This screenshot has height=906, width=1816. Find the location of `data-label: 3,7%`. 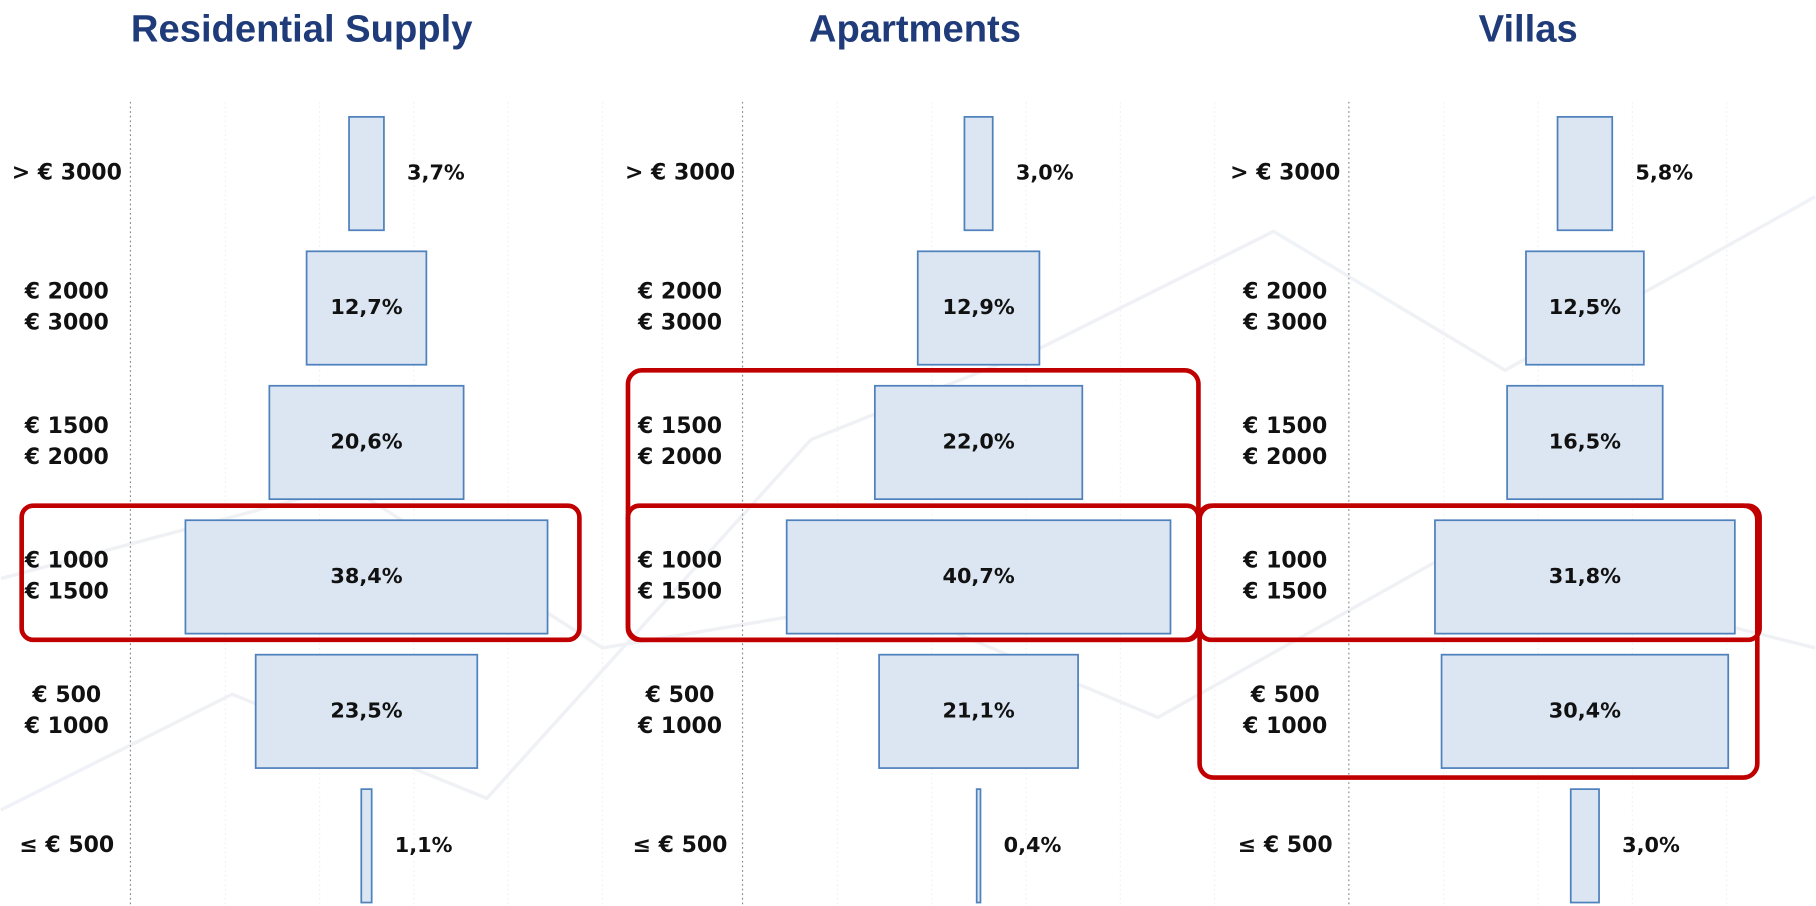

data-label: 3,7% is located at coordinates (436, 173).